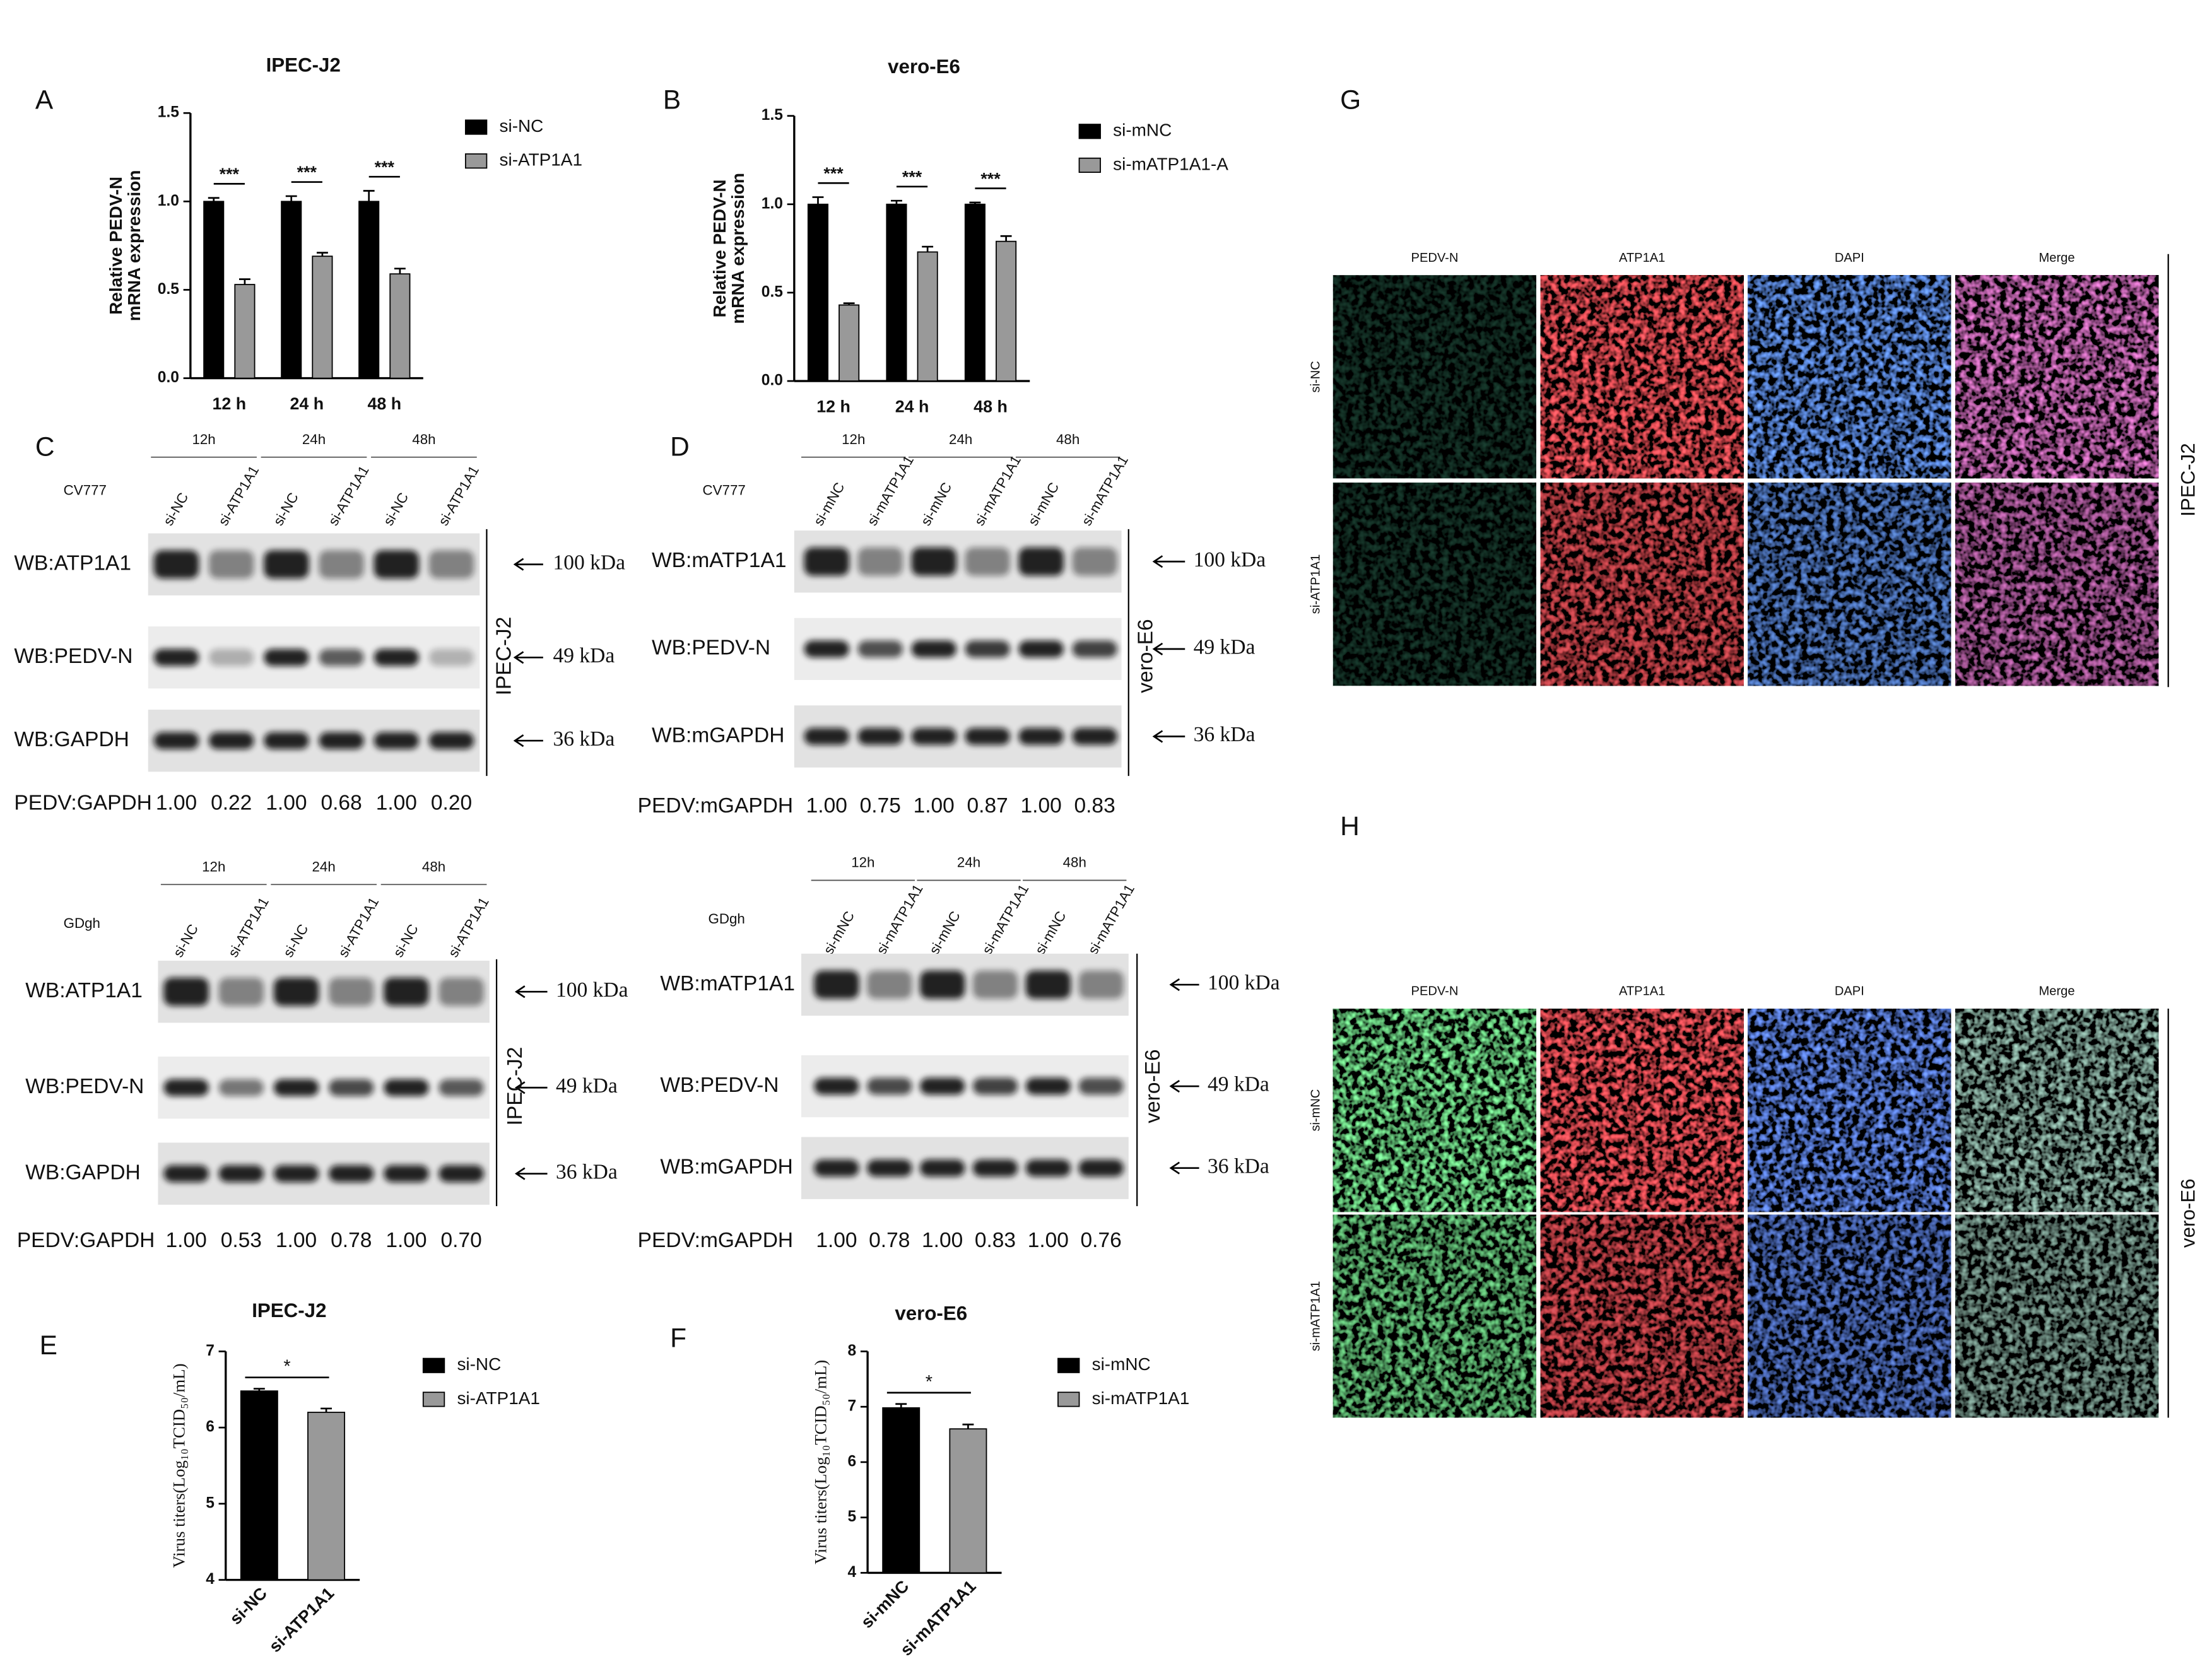 This screenshot has height=1676, width=2212. Describe the element at coordinates (168, 112) in the screenshot. I see `y-tick-label: 1.5` at that location.